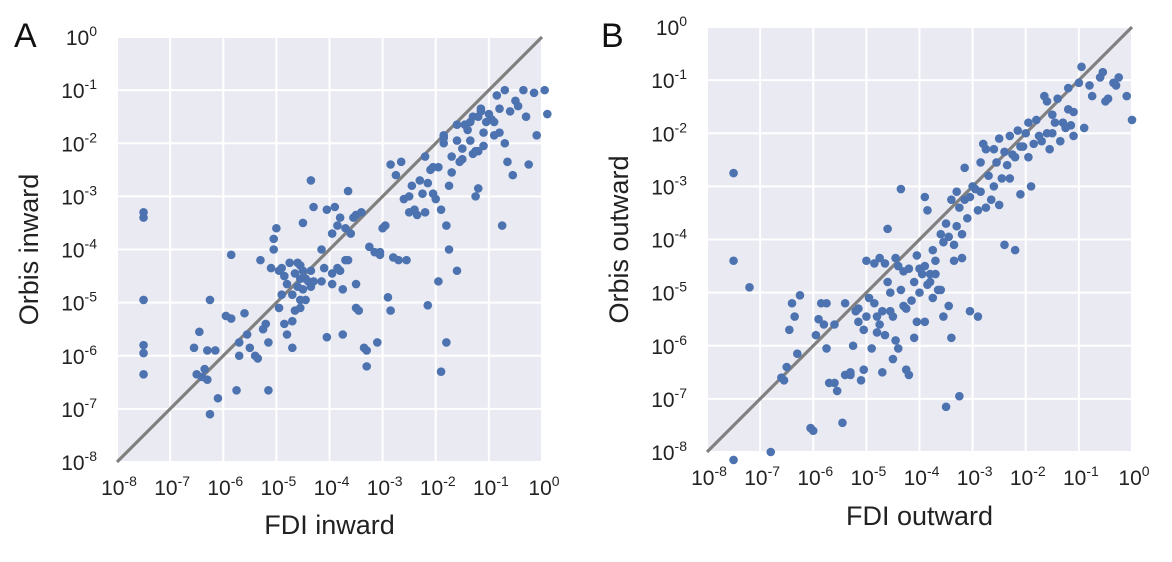 The width and height of the screenshot is (1172, 562). Describe the element at coordinates (385, 486) in the screenshot. I see `x-tick-label: 10⁻³` at that location.